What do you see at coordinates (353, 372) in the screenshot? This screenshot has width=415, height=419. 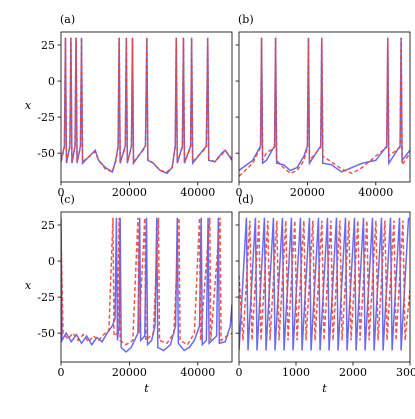 I see `x-tick-label: 2000` at bounding box center [353, 372].